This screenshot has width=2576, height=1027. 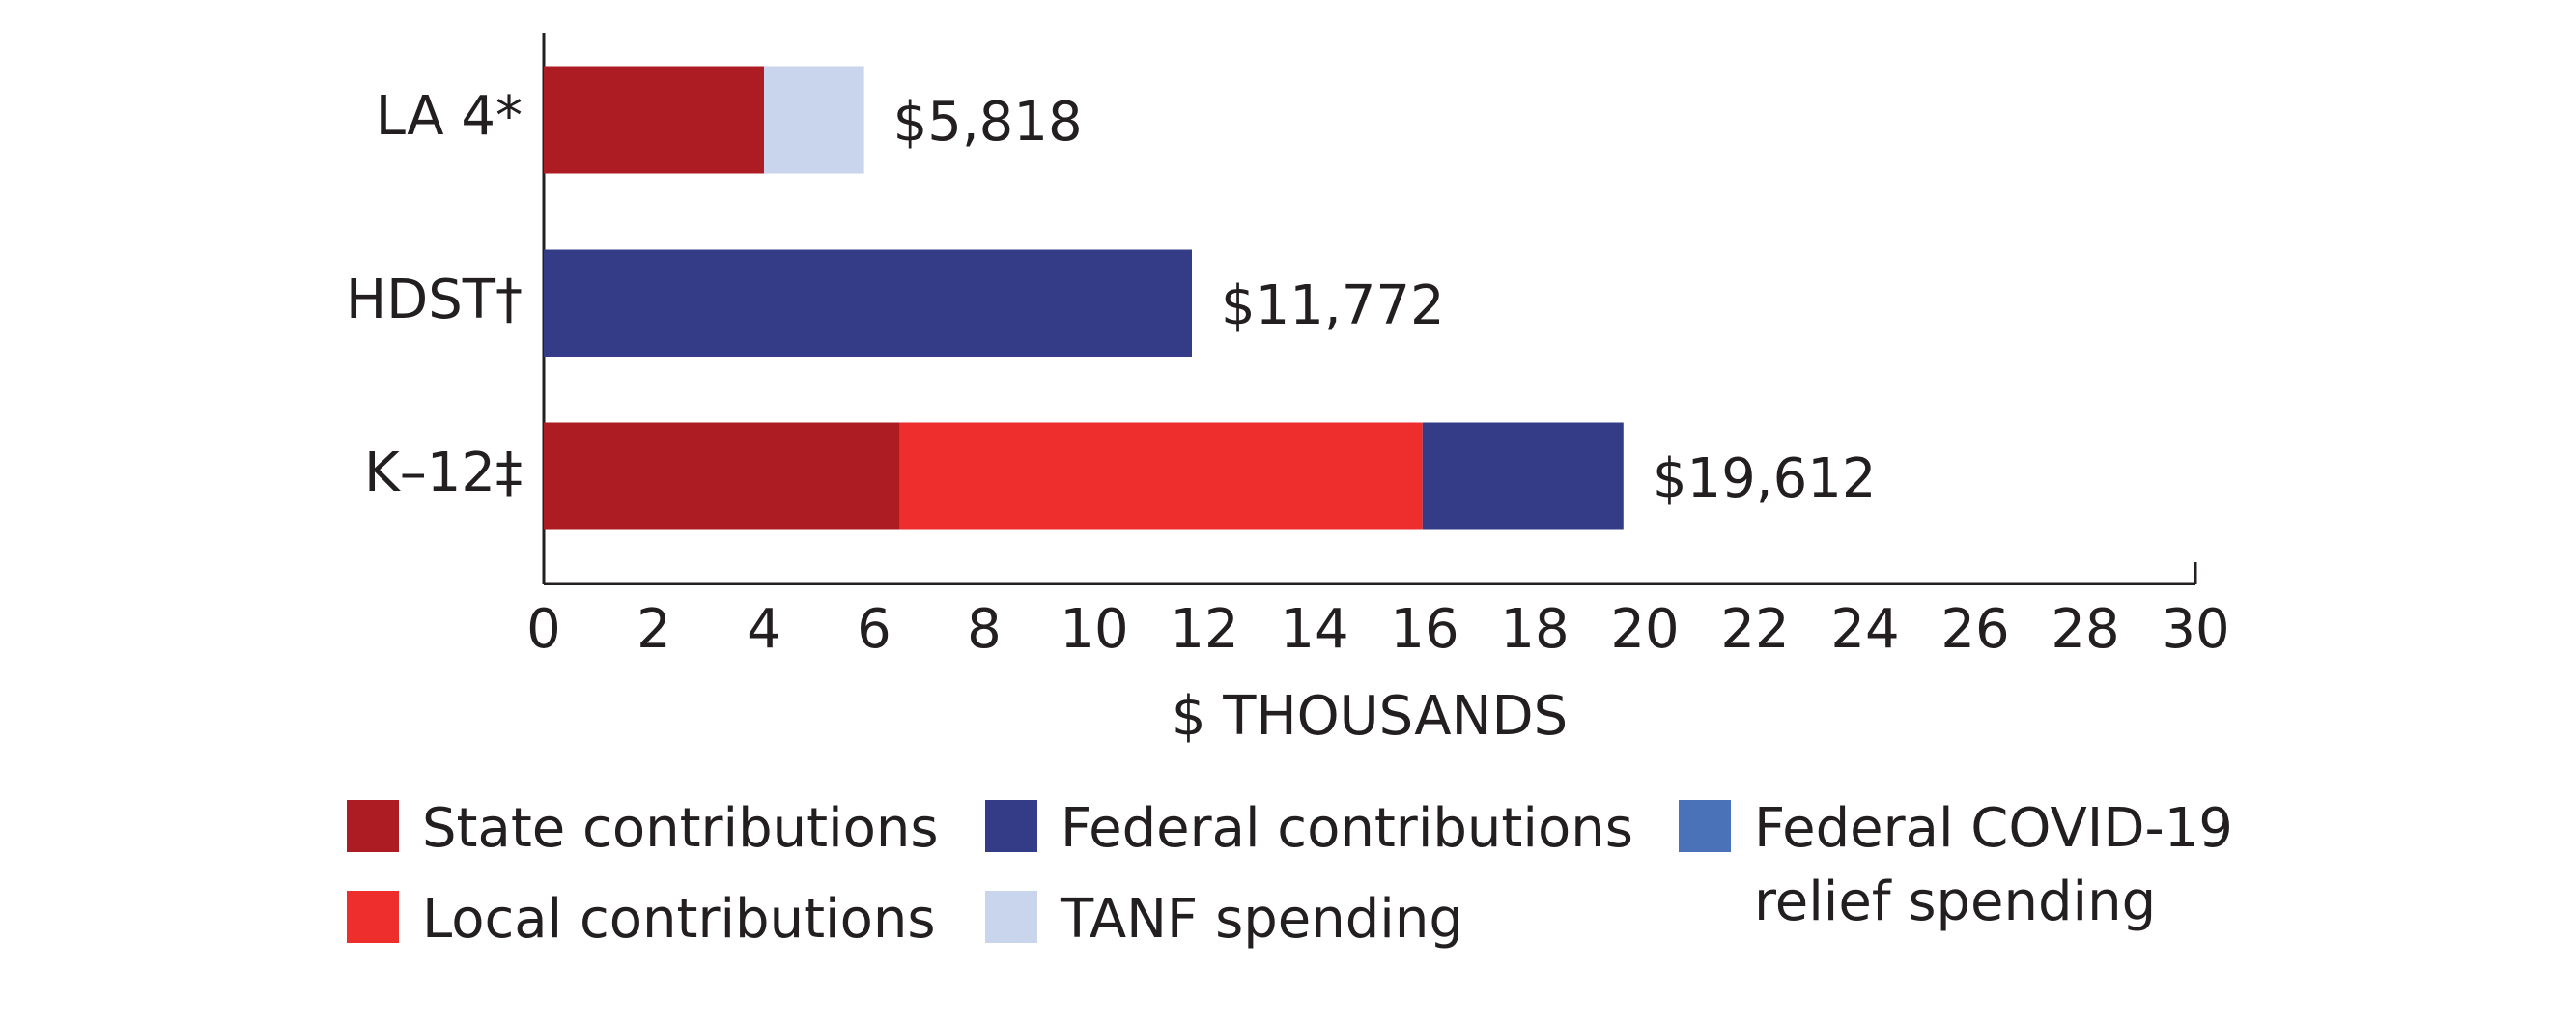 I want to click on x-tick-label: 14, so click(x=1314, y=629).